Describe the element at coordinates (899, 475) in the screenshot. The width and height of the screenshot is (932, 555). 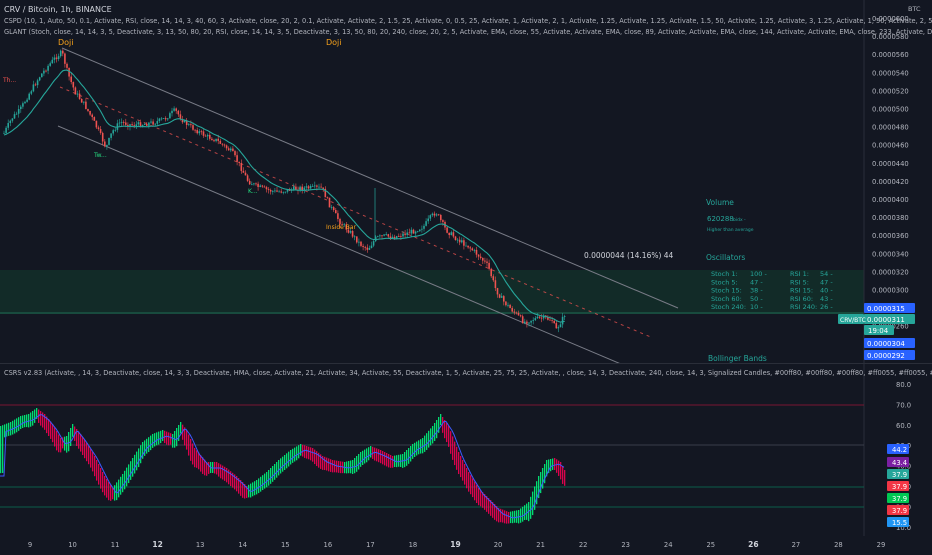
I see `osc-value-badge-text: 37.9` at that location.